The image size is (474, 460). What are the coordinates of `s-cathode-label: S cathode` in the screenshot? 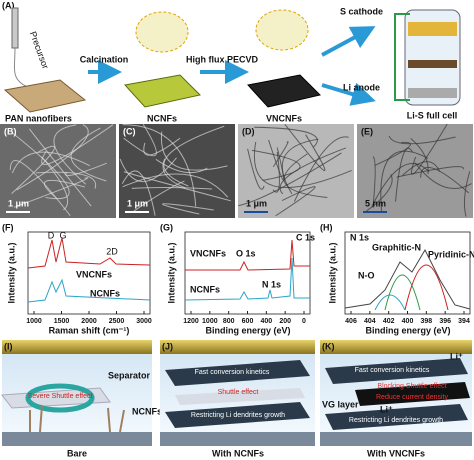 It's located at (361, 11).